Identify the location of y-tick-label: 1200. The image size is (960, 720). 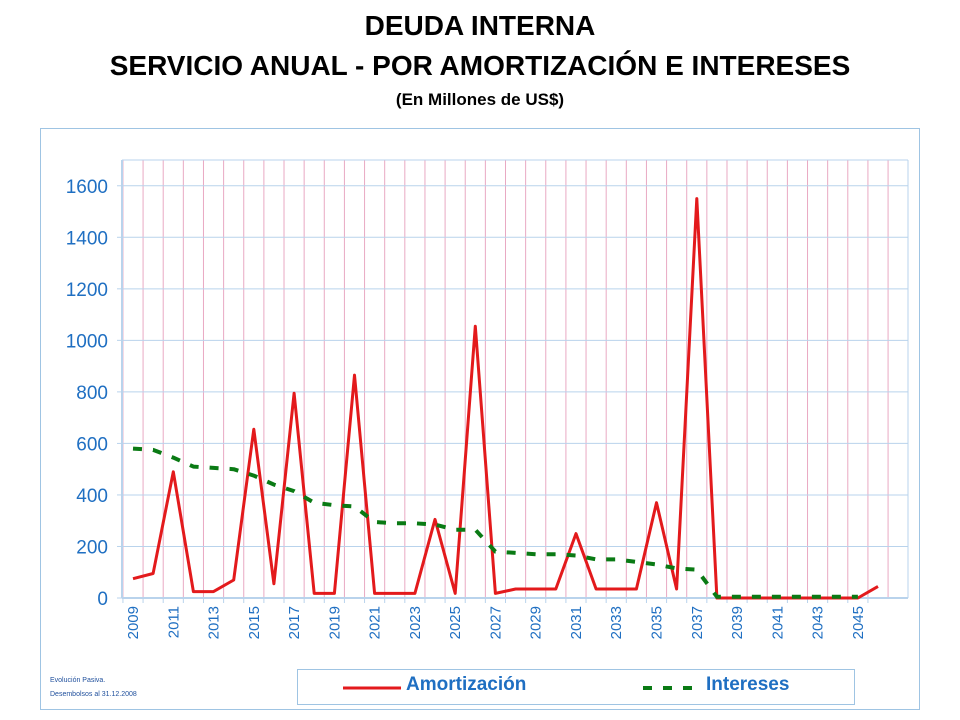
(87, 290).